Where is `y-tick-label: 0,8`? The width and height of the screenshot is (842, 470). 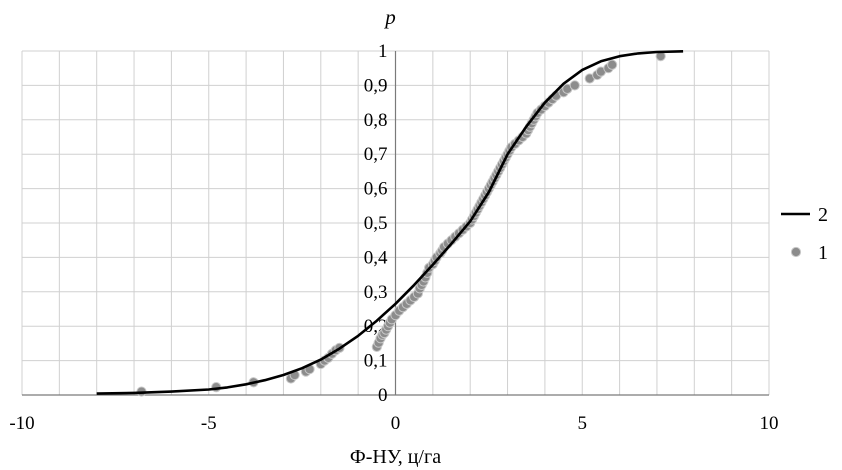 y-tick-label: 0,8 is located at coordinates (376, 120).